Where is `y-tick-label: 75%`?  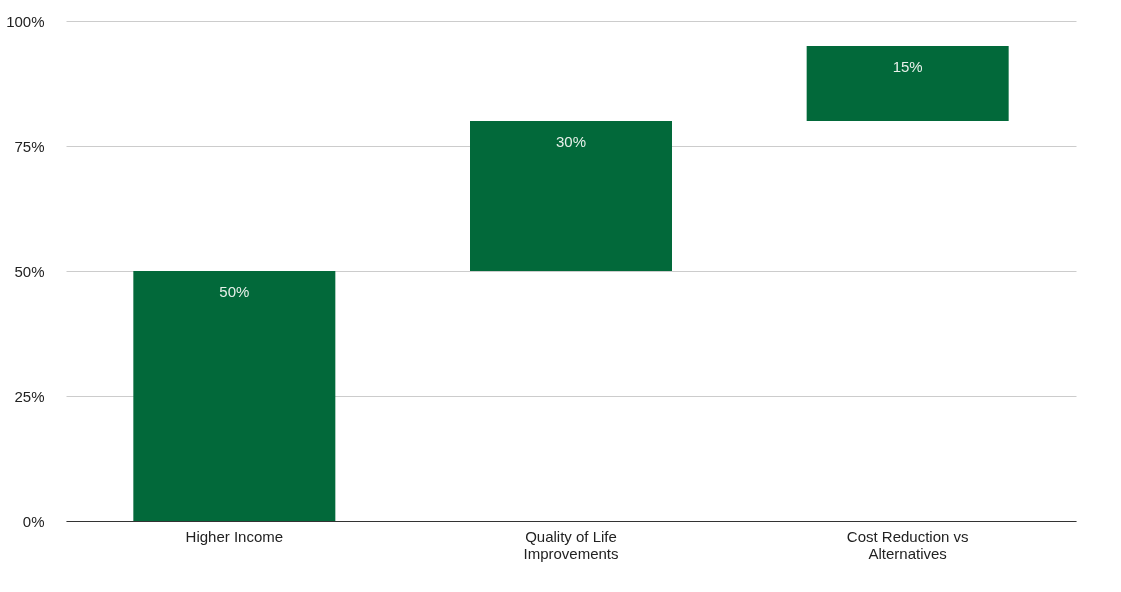
y-tick-label: 75% is located at coordinates (29, 146).